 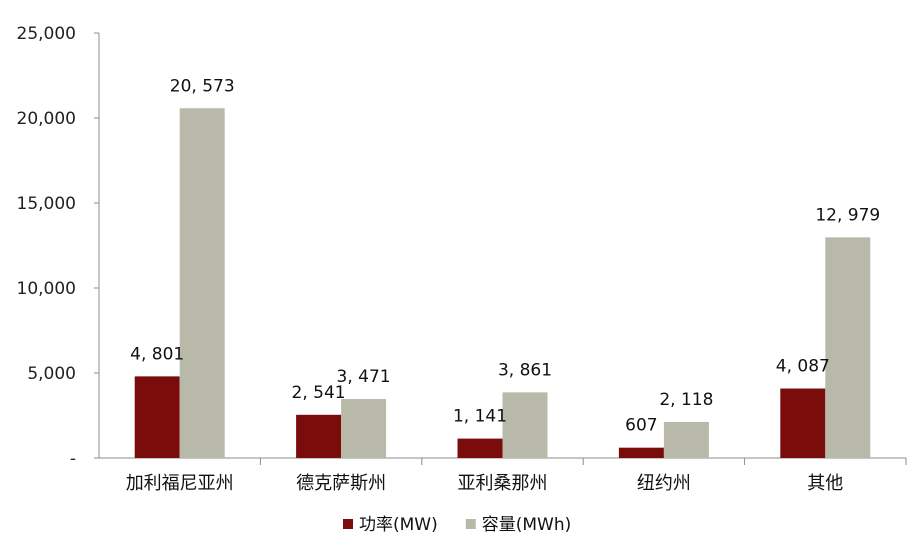 I want to click on x-tick-label: 纽约州, so click(x=664, y=483).